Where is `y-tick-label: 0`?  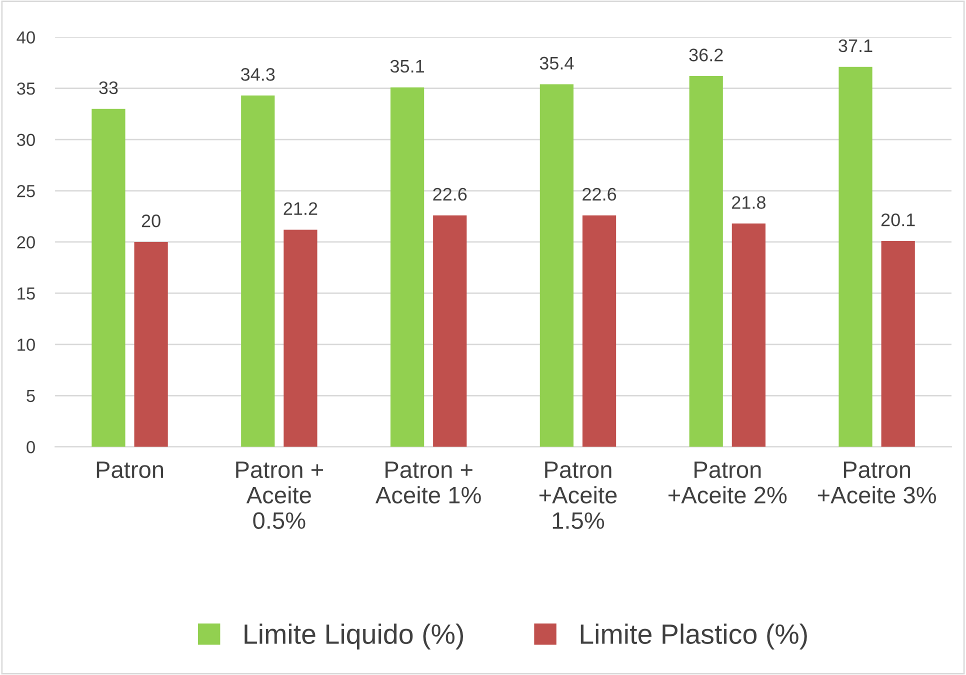 y-tick-label: 0 is located at coordinates (30, 447).